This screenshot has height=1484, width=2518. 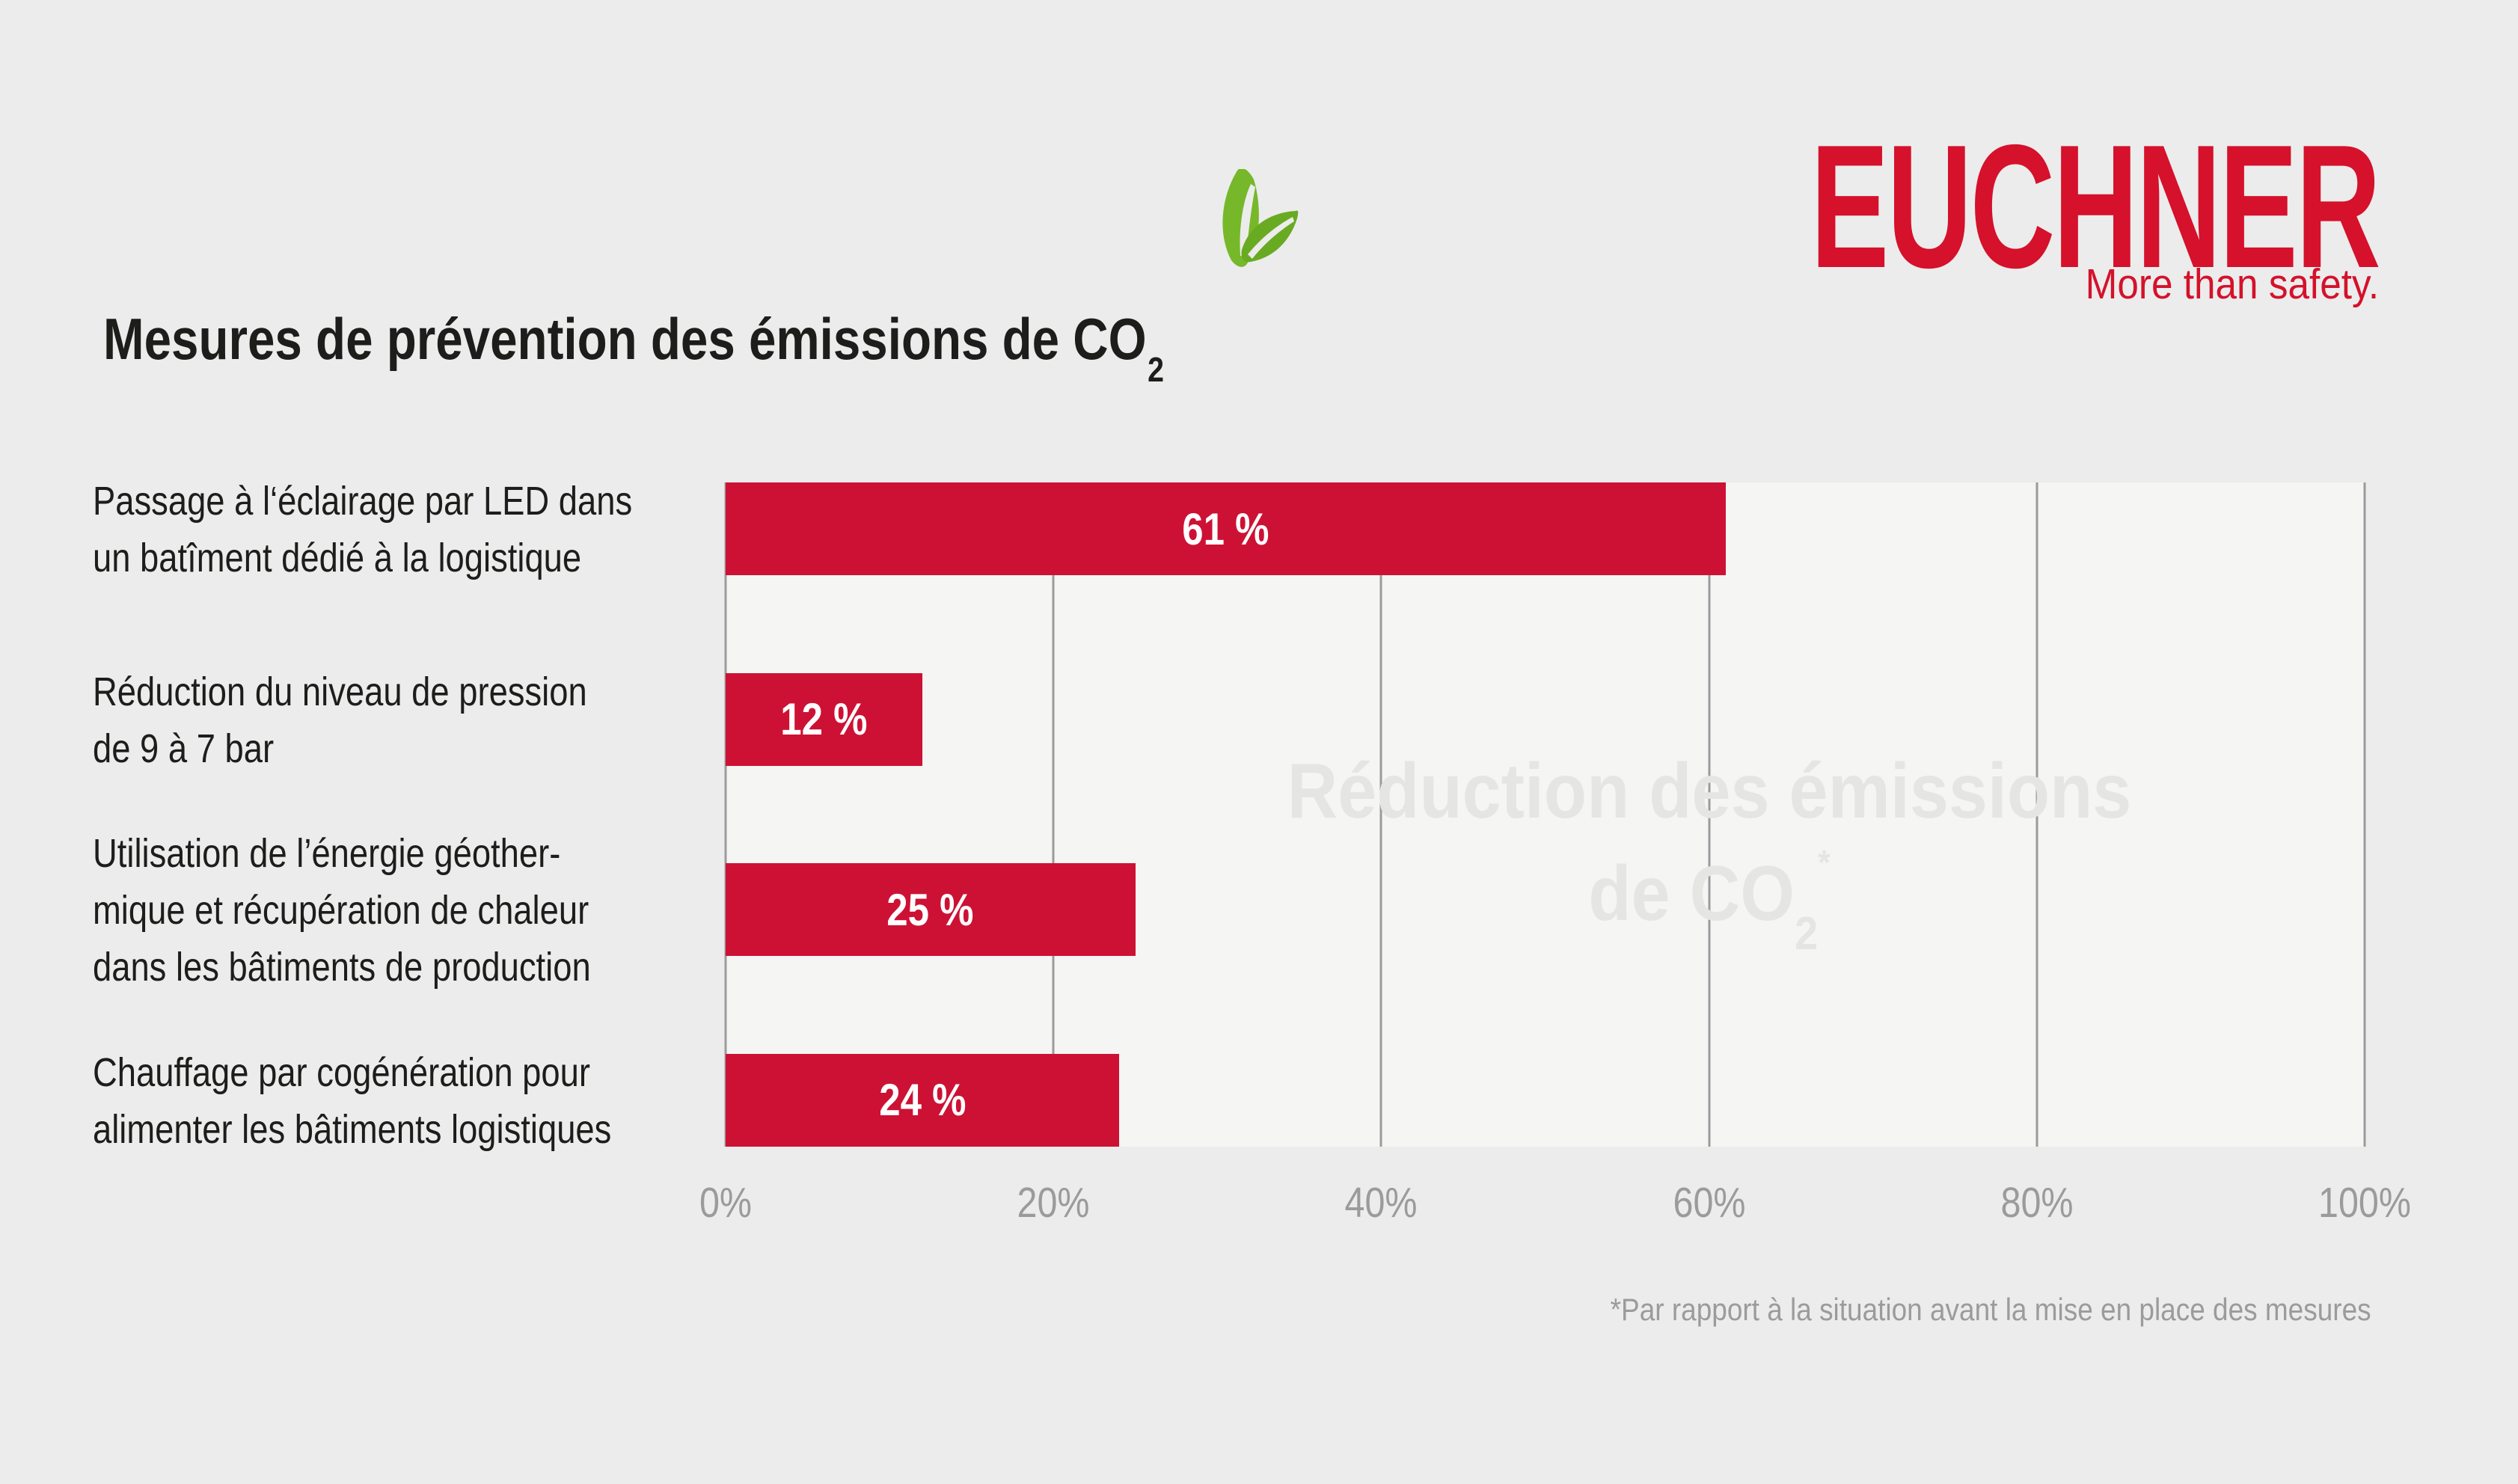 What do you see at coordinates (184, 748) in the screenshot?
I see `category-label-line: de 9 à 7 bar` at bounding box center [184, 748].